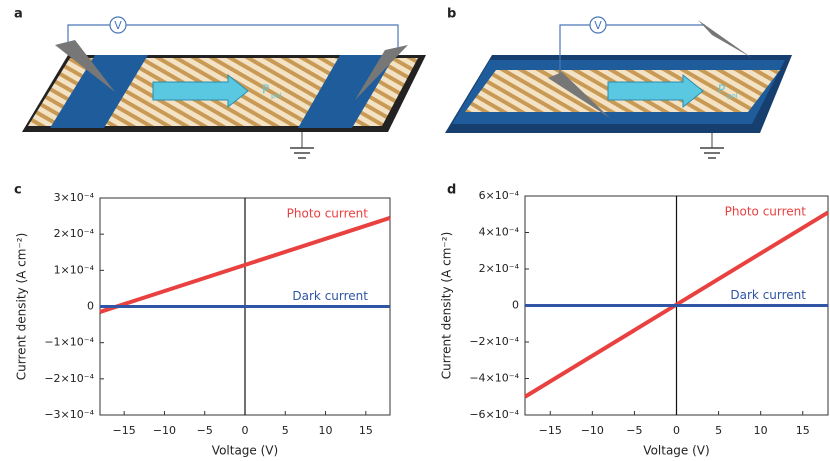  What do you see at coordinates (499, 195) in the screenshot?
I see `y-tick-label: 6×10⁻⁴` at bounding box center [499, 195].